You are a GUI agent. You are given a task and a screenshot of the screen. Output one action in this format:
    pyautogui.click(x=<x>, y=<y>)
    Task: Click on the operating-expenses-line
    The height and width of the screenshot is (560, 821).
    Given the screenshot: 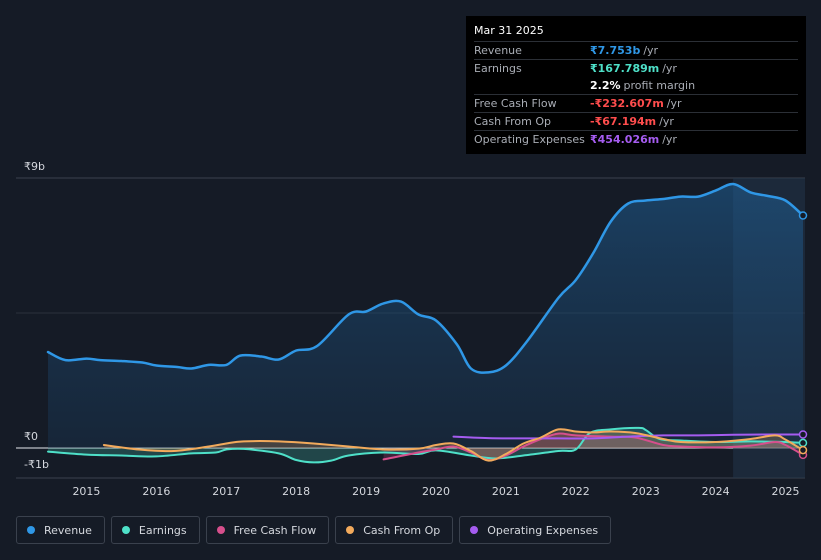 What is the action you would take?
    pyautogui.click(x=628, y=436)
    